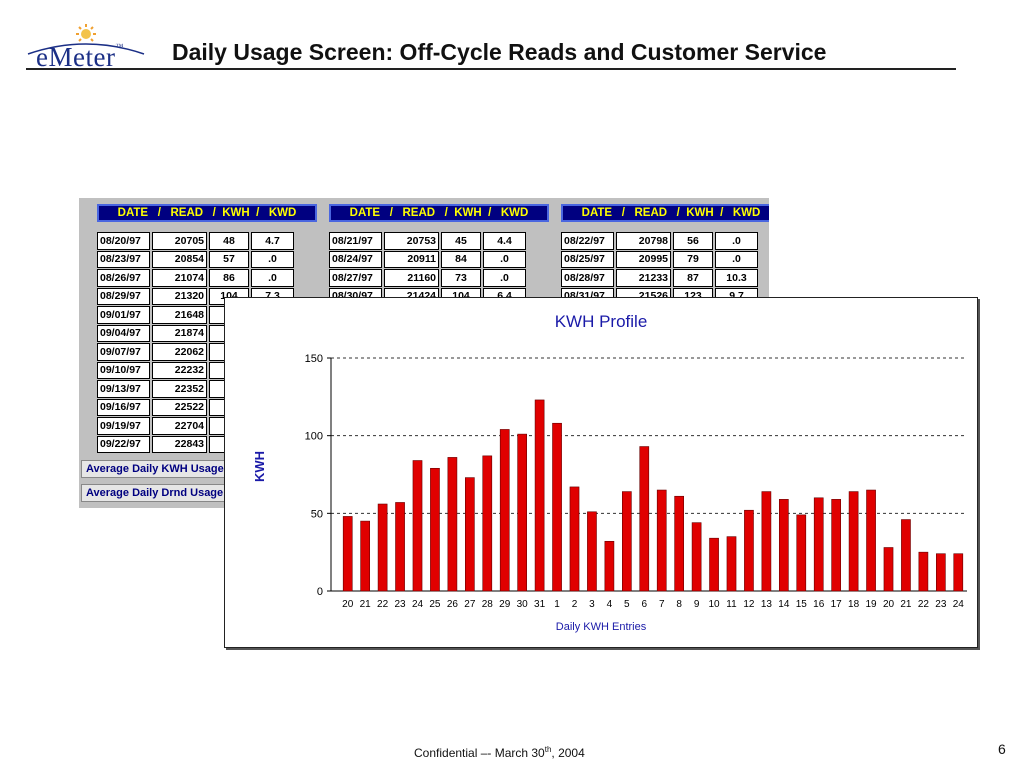 The image size is (1024, 768). Describe the element at coordinates (643, 259) in the screenshot. I see `read-cell: 20995` at that location.